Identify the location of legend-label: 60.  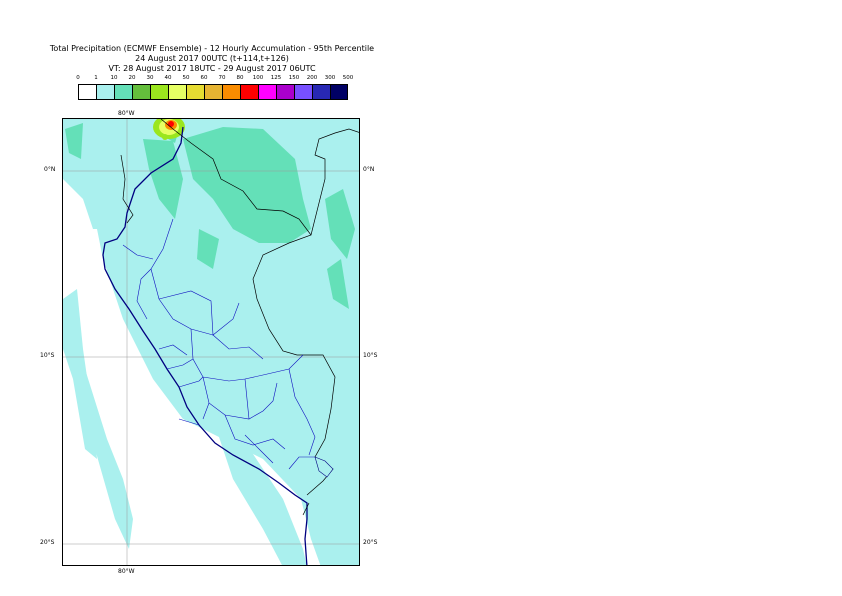
(204, 78).